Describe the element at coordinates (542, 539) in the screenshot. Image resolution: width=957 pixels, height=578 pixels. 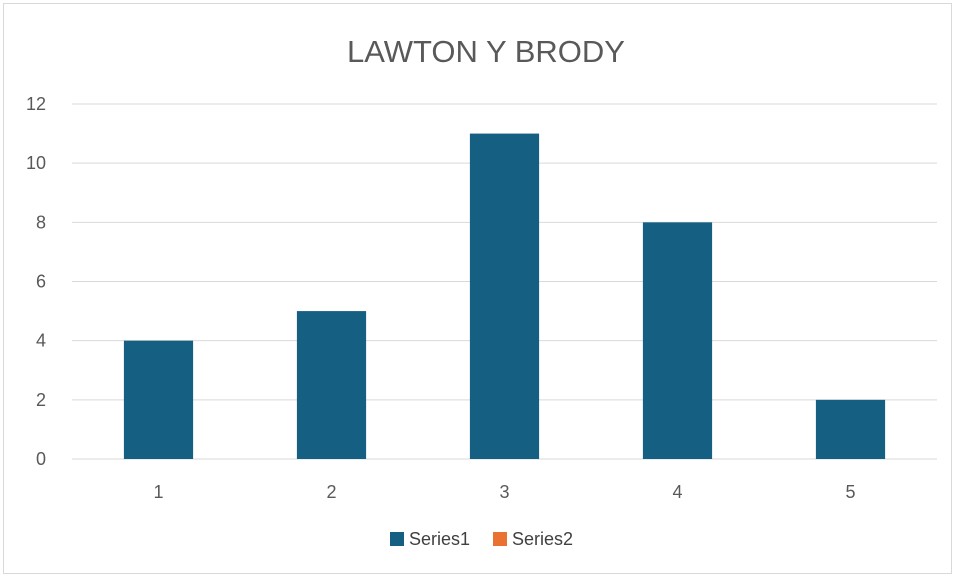
I see `legend-label-series2: Series2` at that location.